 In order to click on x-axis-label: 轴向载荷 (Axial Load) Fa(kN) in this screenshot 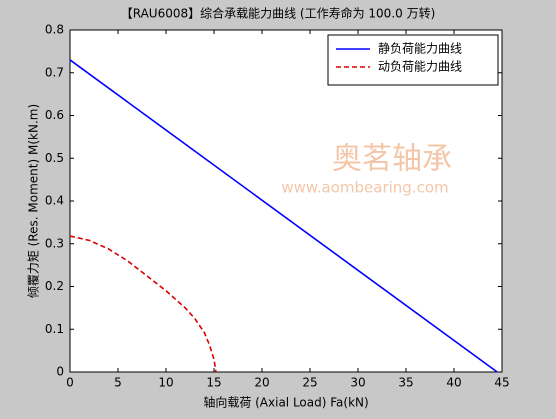, I will do `click(285, 402)`.